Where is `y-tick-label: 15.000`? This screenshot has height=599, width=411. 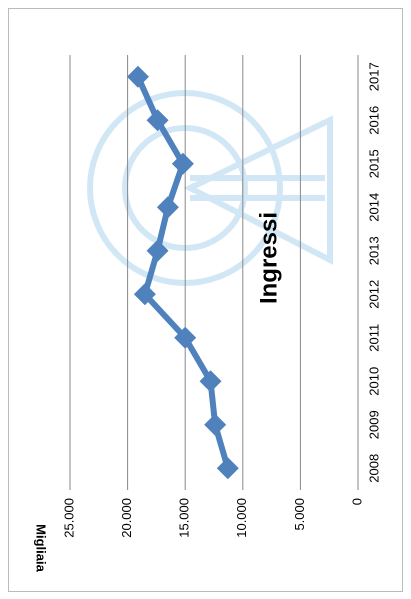
y-tick-label: 15.000 is located at coordinates (184, 518).